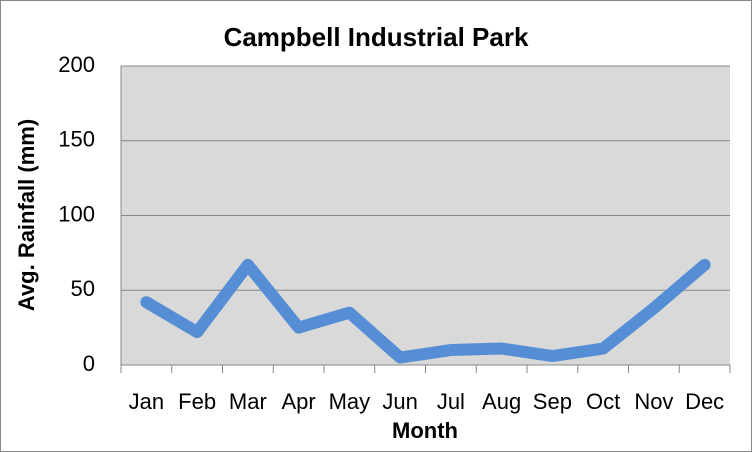  What do you see at coordinates (146, 401) in the screenshot?
I see `x-tick-label: Jan` at bounding box center [146, 401].